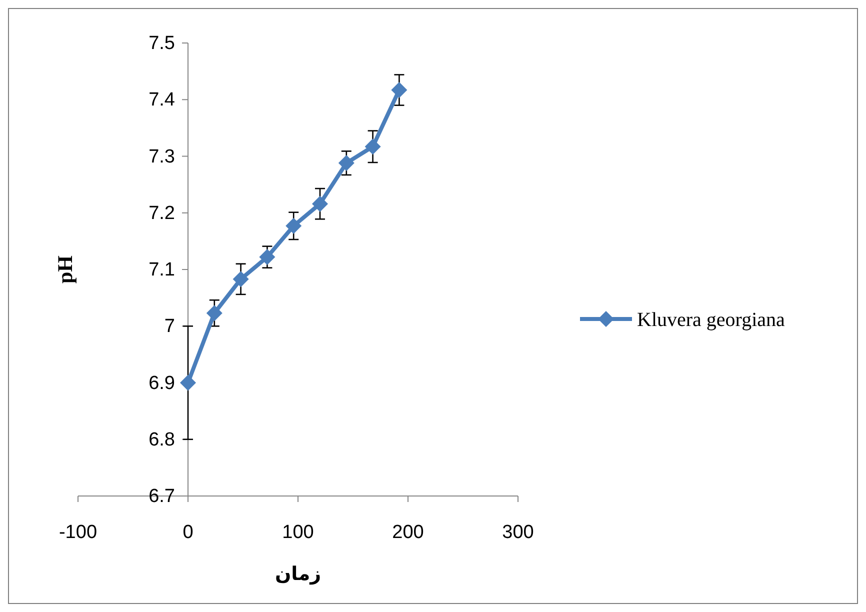 The width and height of the screenshot is (866, 612). I want to click on x-tick-label: 0, so click(188, 532).